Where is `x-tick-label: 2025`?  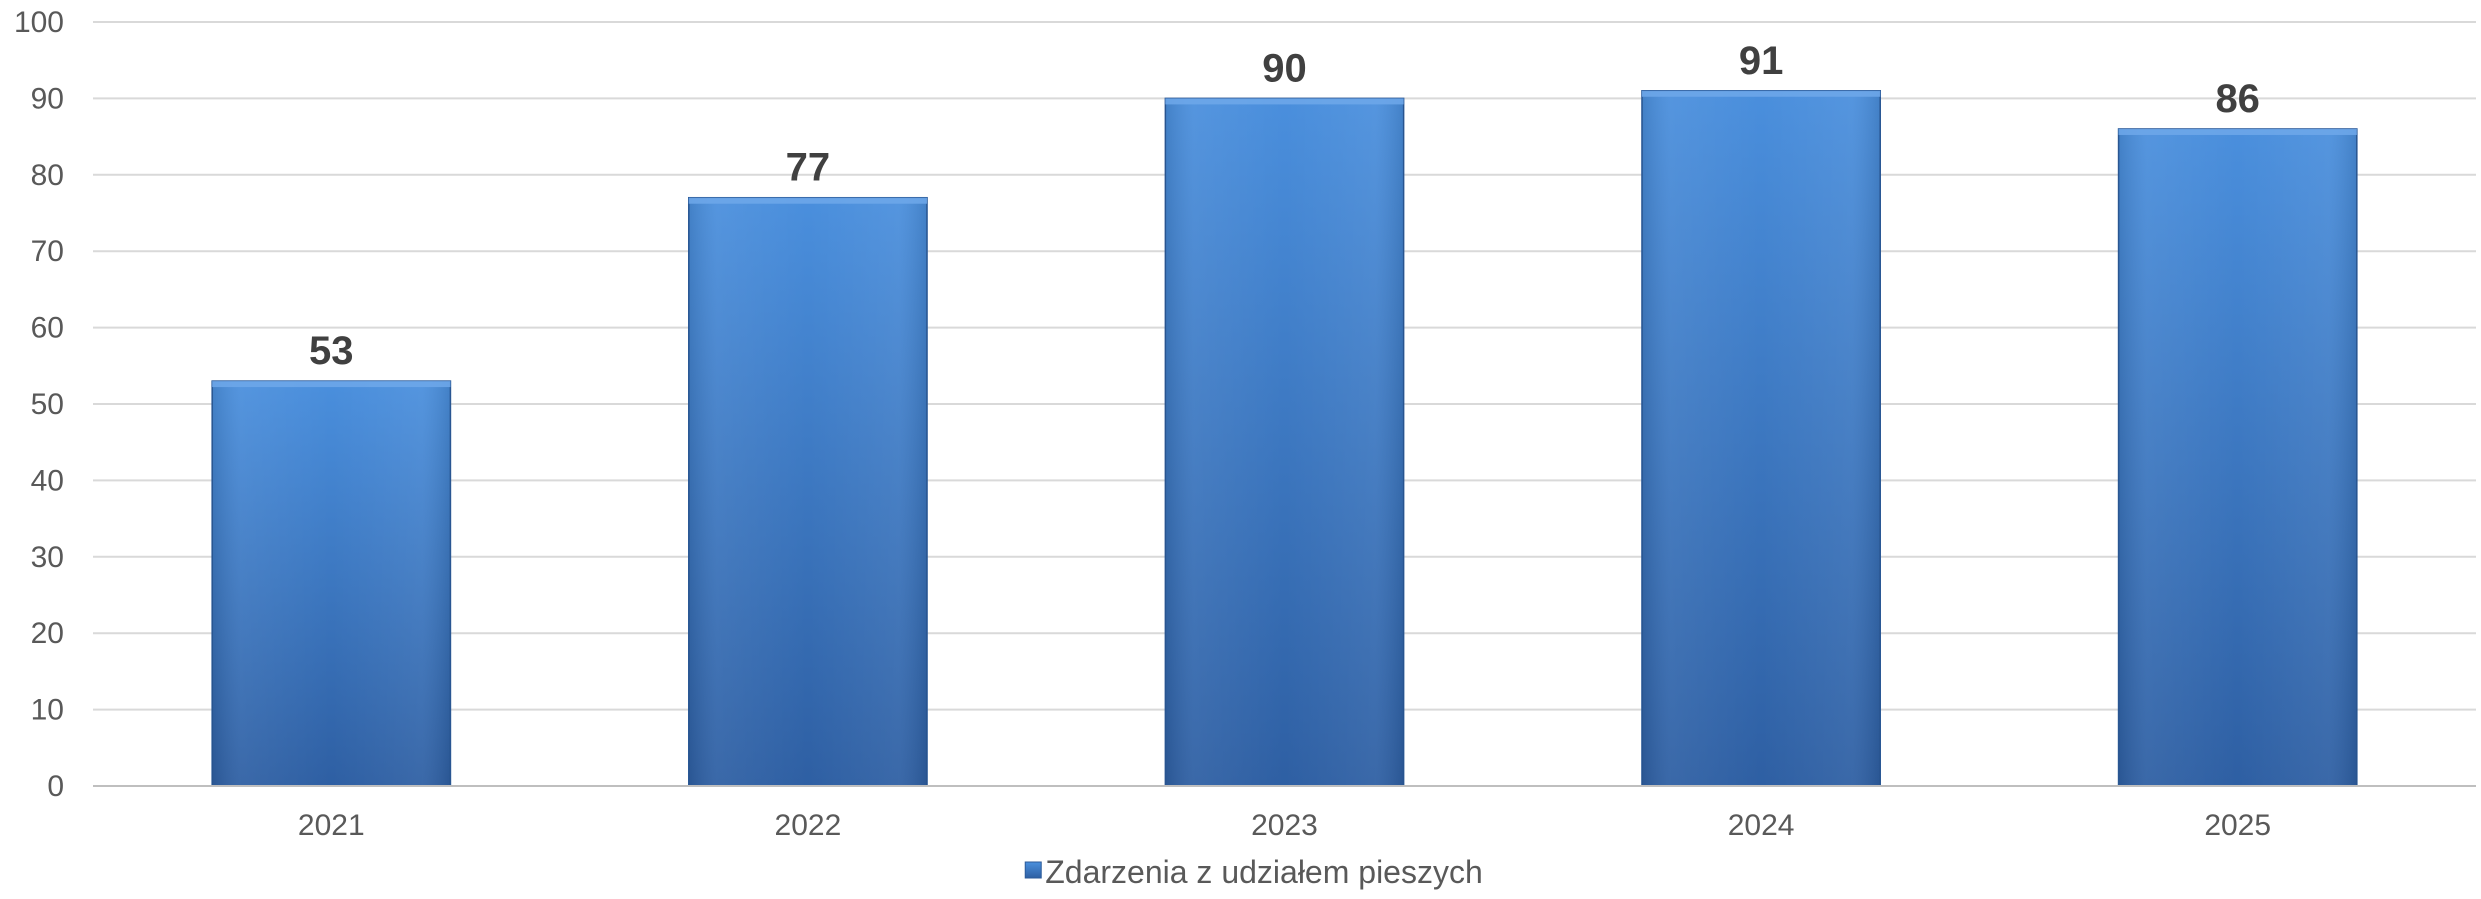
x-tick-label: 2025 is located at coordinates (2237, 825).